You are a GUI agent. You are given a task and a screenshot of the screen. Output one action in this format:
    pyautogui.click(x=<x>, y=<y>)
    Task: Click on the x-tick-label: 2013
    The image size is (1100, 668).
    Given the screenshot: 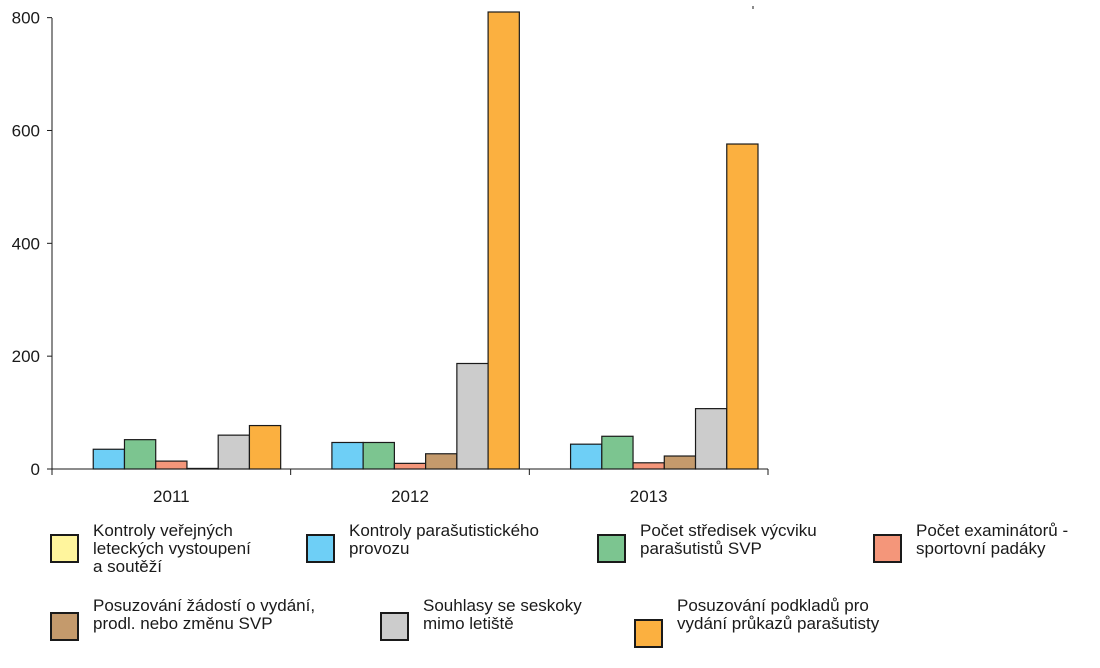 What is the action you would take?
    pyautogui.click(x=649, y=496)
    